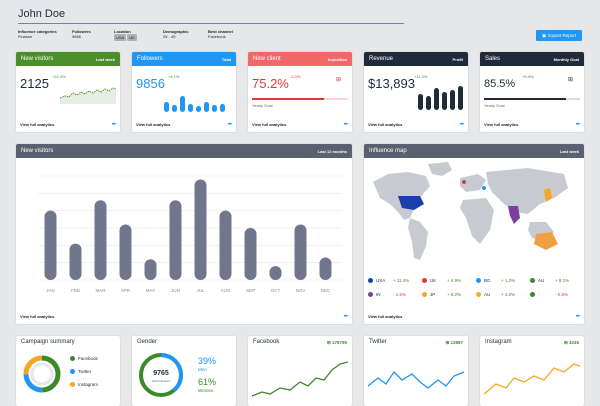 The height and width of the screenshot is (406, 600). What do you see at coordinates (207, 382) in the screenshot?
I see `women-pct: 61%` at bounding box center [207, 382].